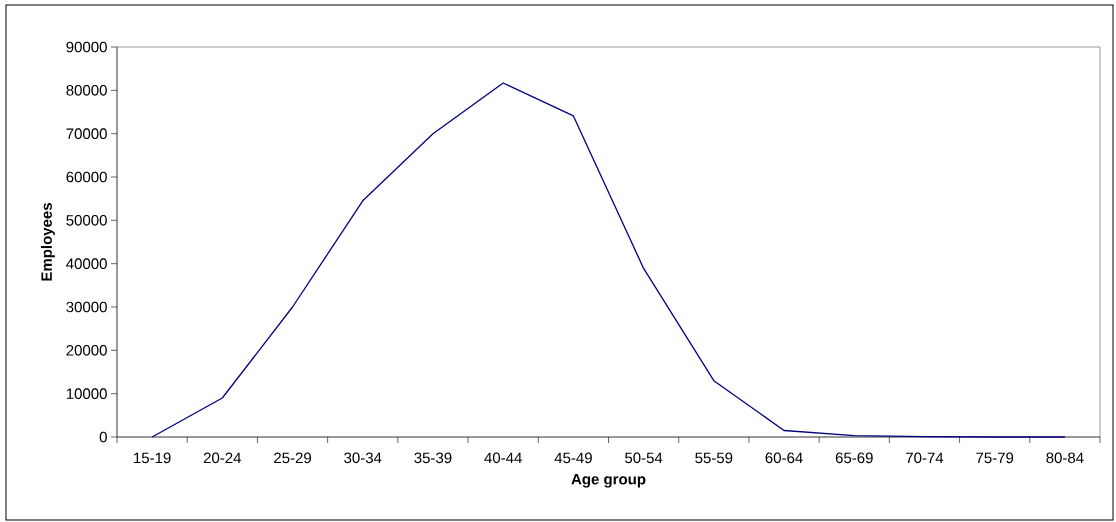  What do you see at coordinates (1065, 458) in the screenshot?
I see `x-tick-label: 80-84` at bounding box center [1065, 458].